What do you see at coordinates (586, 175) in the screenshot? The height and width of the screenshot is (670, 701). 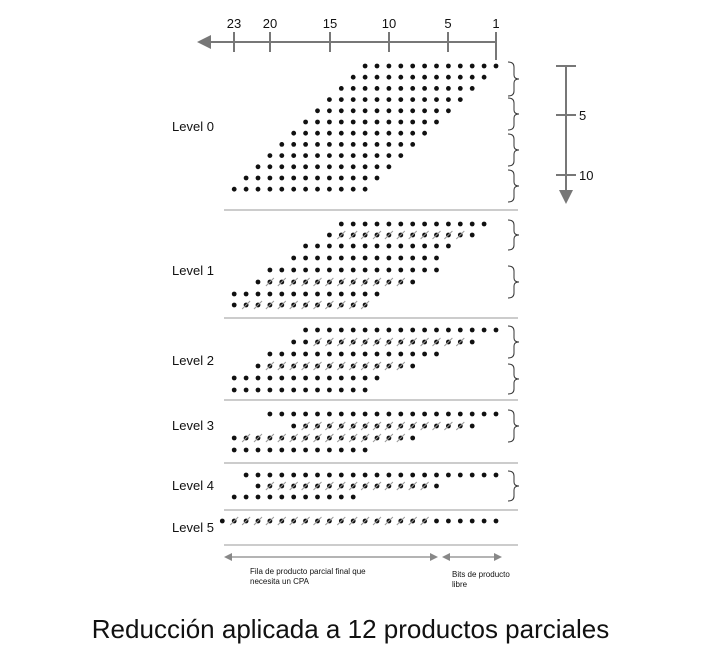 I see `right-axis-label: 10` at bounding box center [586, 175].